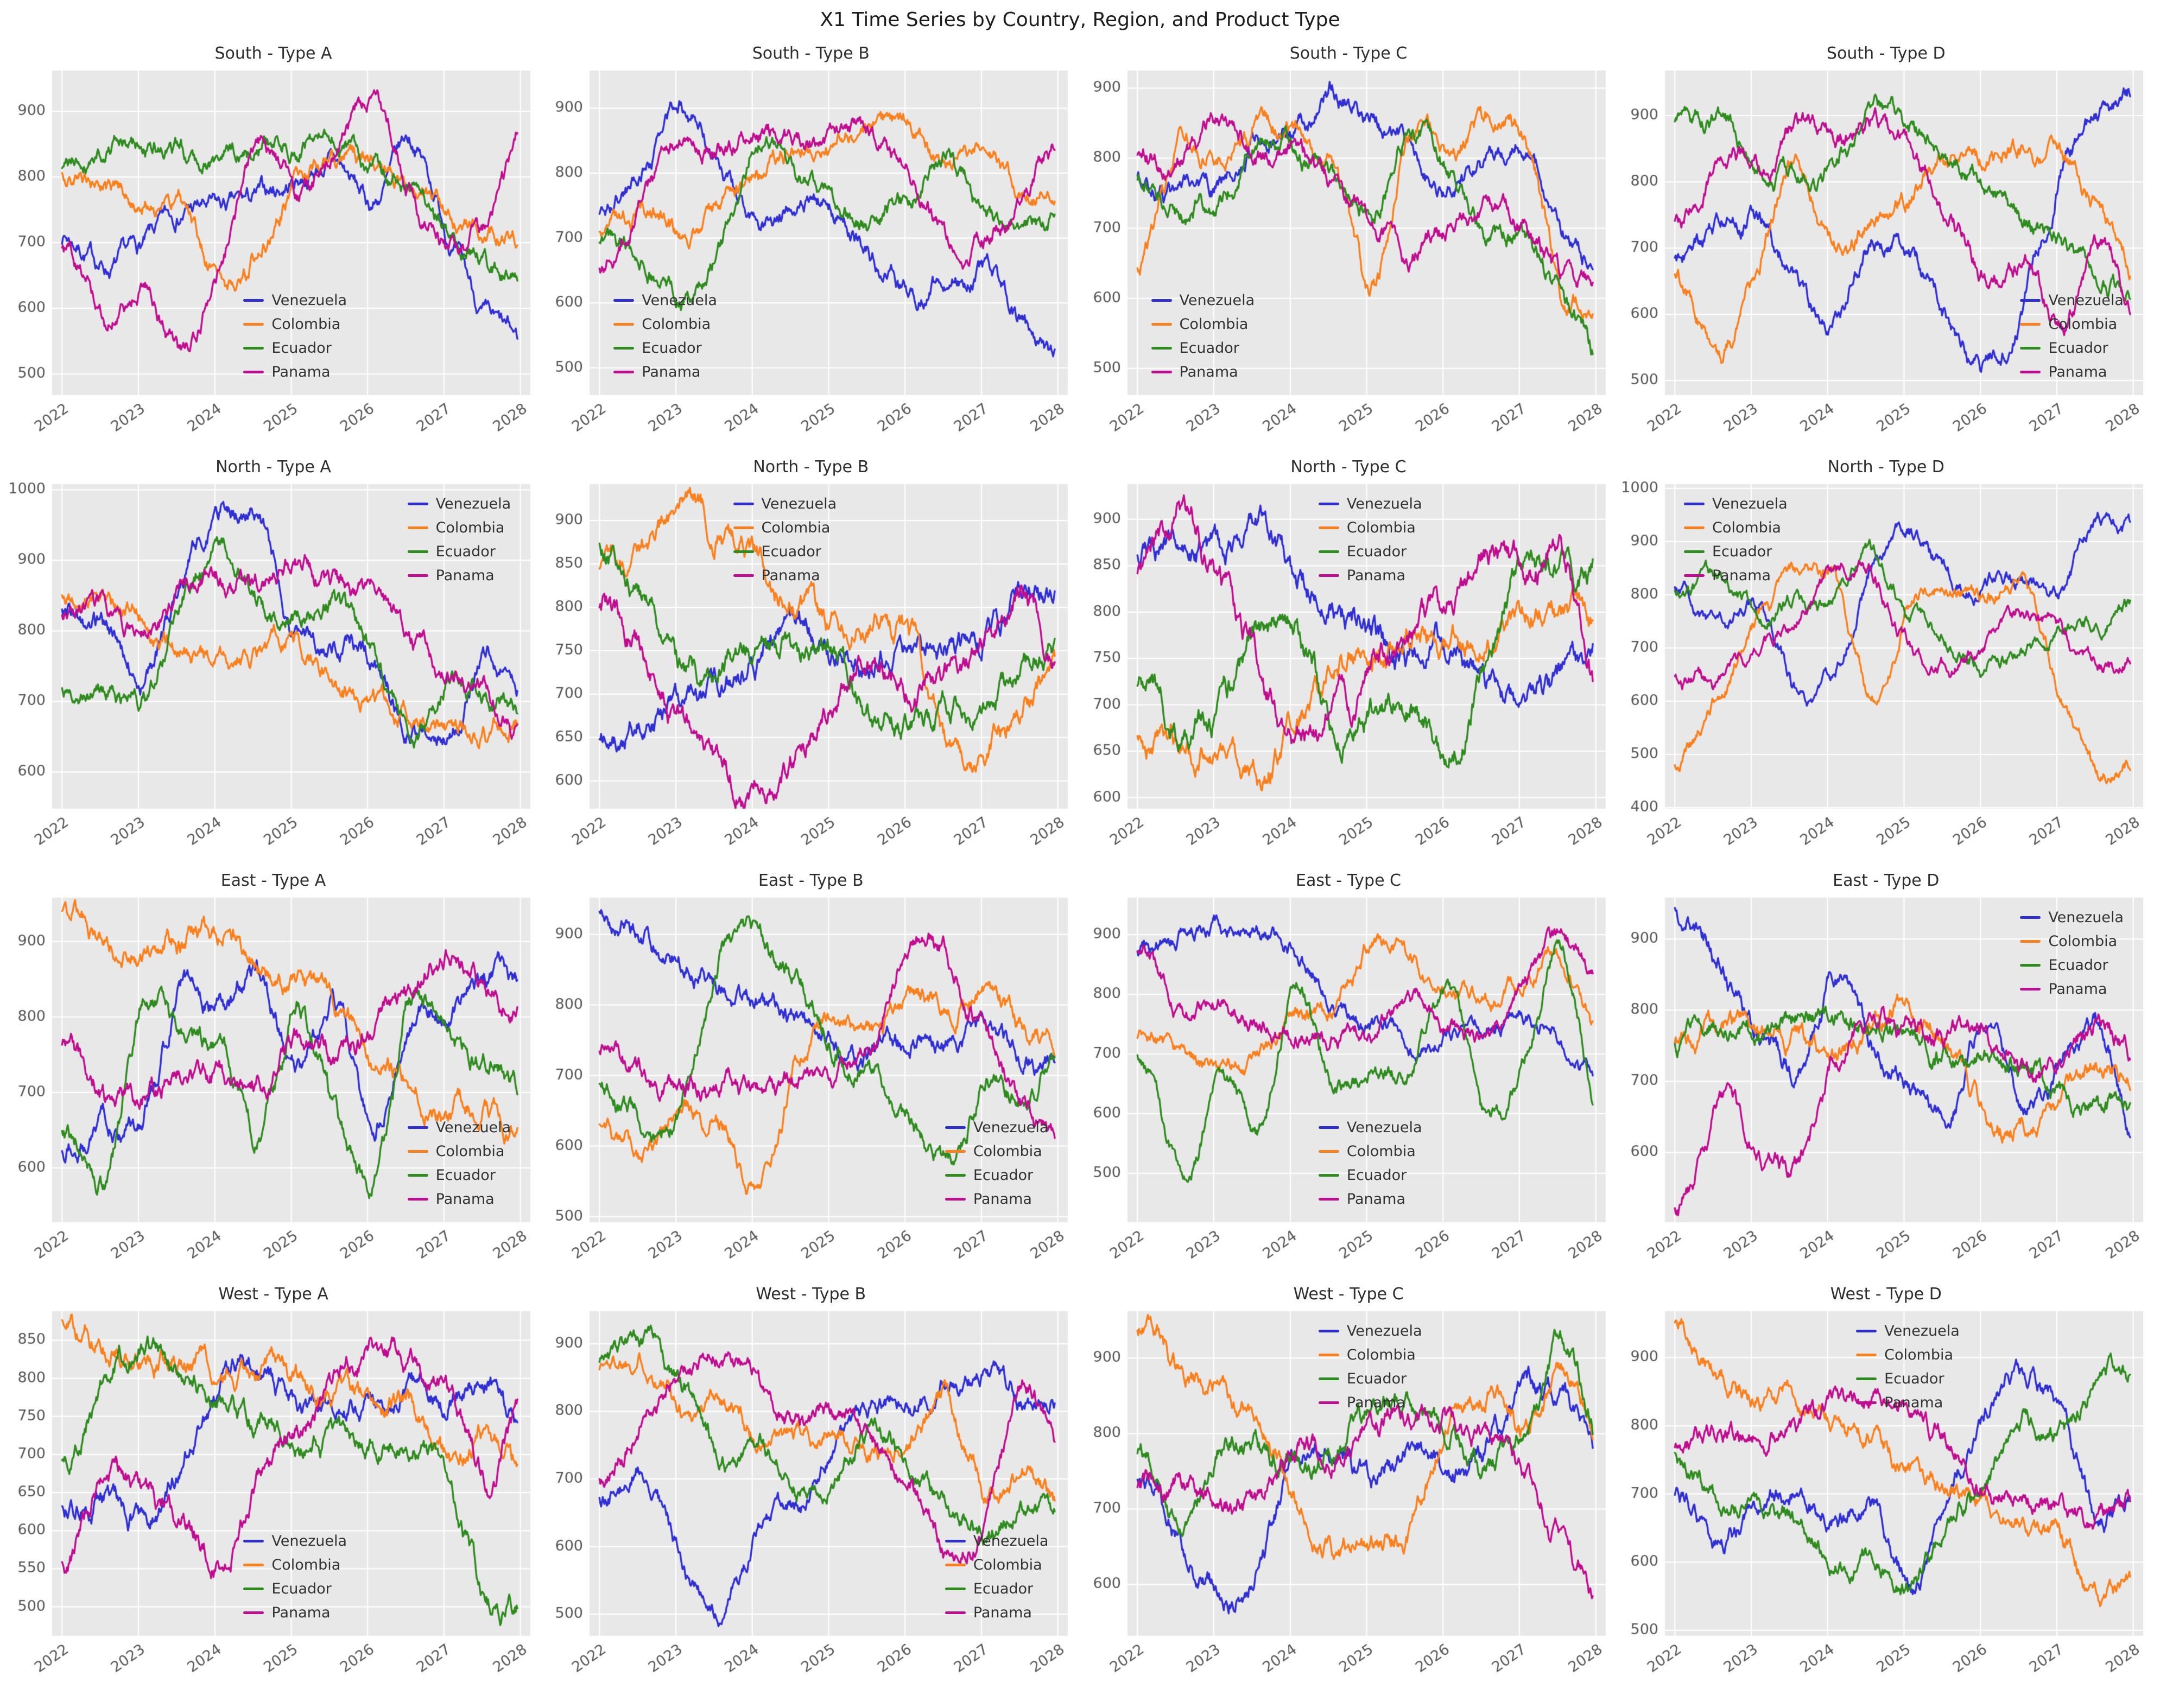  Describe the element at coordinates (273, 53) in the screenshot. I see `subplot-title-south-type-a: South - Type A` at that location.